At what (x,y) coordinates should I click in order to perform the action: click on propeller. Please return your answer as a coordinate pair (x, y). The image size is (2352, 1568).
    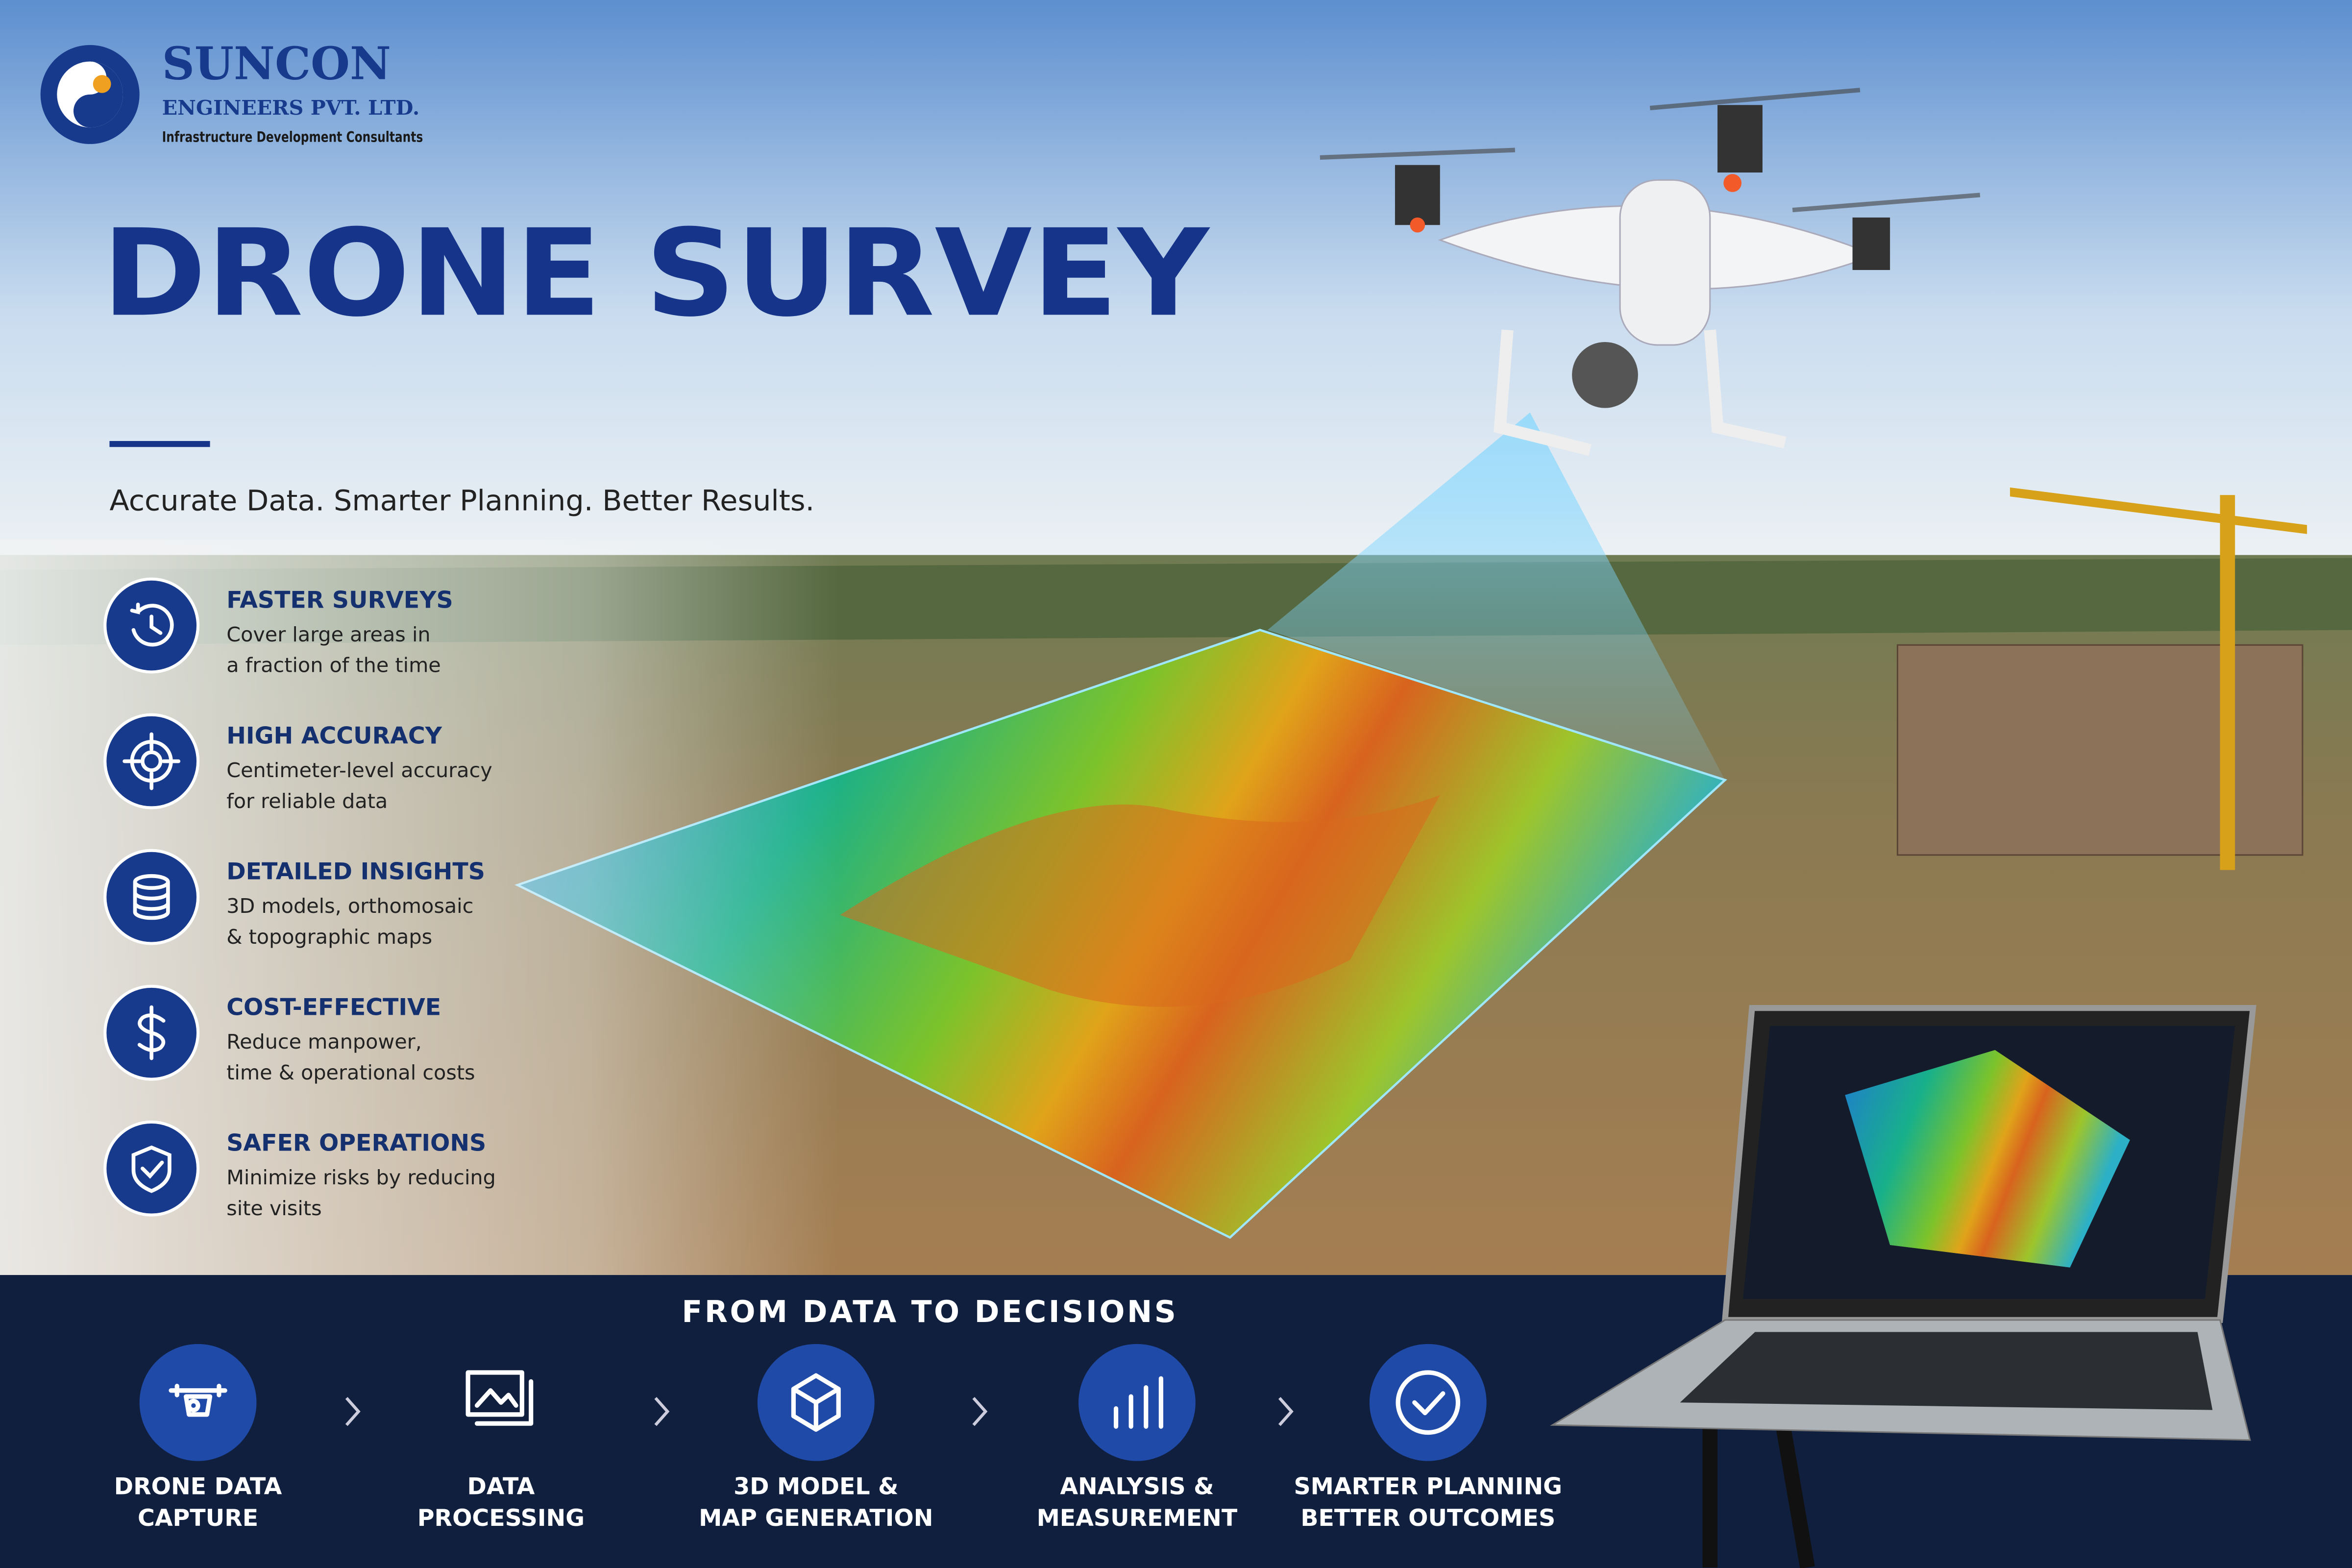
    Looking at the image, I should click on (1650, 150).